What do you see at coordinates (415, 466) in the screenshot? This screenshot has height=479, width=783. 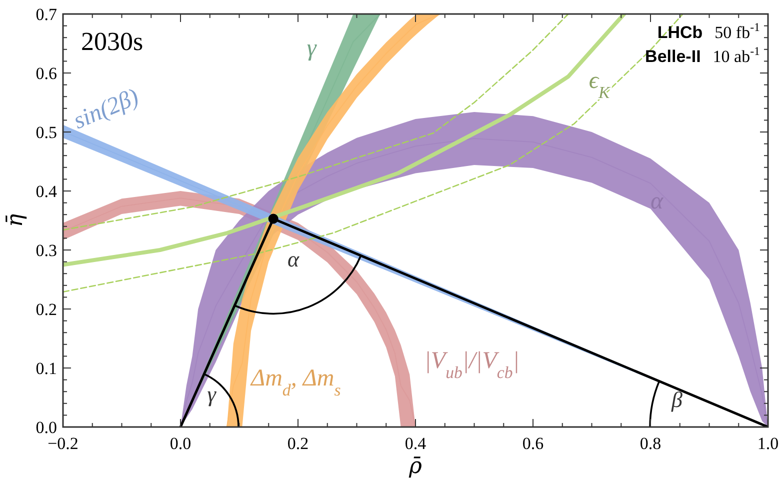 I see `x-axis-title: ρ̄` at bounding box center [415, 466].